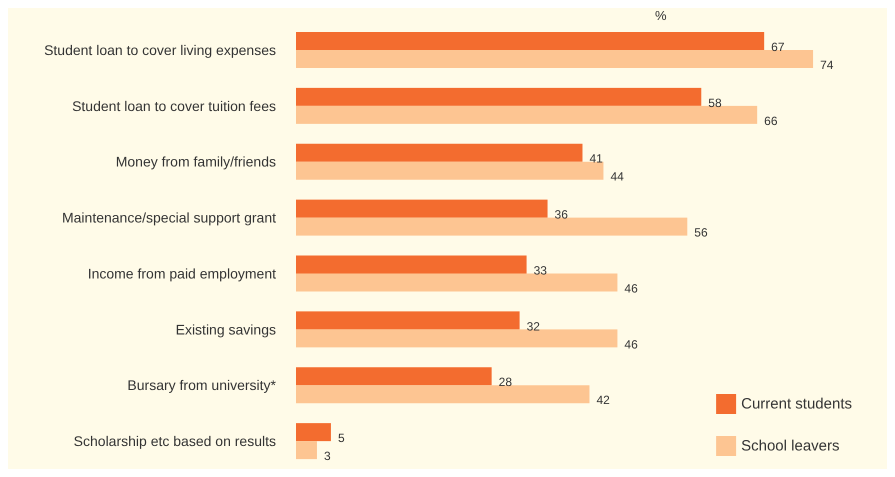 The width and height of the screenshot is (895, 477). I want to click on data-label: 28, so click(505, 382).